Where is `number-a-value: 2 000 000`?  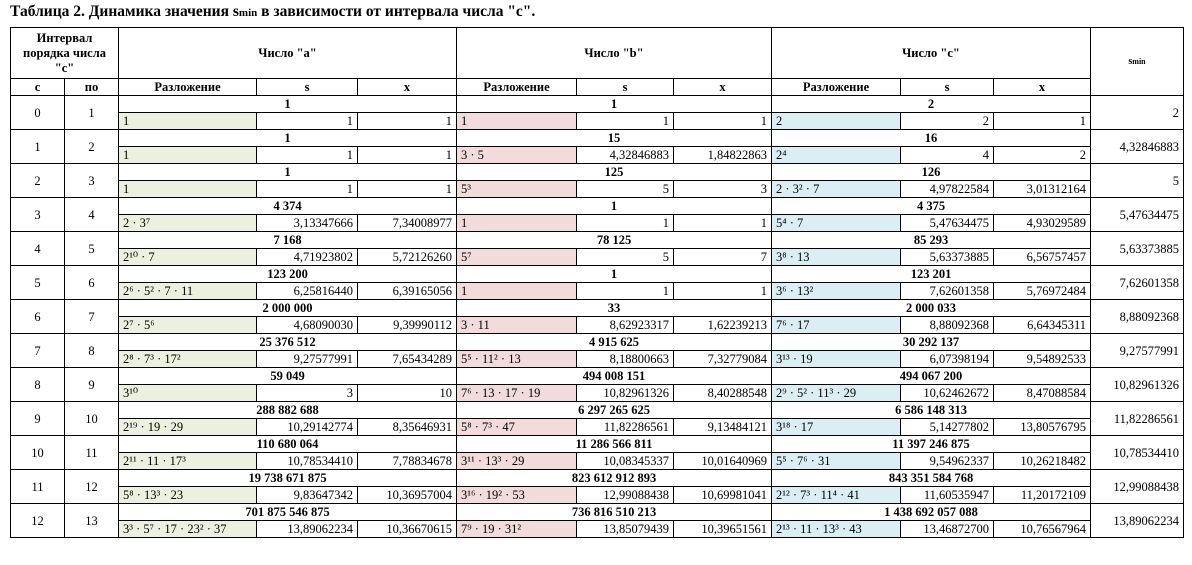
number-a-value: 2 000 000 is located at coordinates (287, 308).